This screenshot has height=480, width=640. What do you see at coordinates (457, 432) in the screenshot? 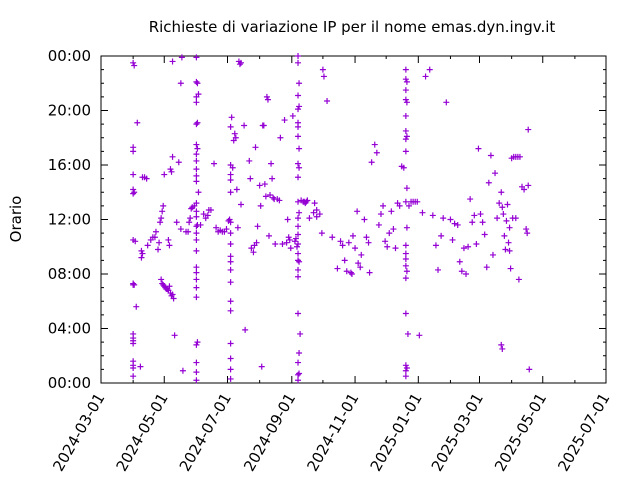
I see `x-tick-label: 2025-03-01` at bounding box center [457, 432].